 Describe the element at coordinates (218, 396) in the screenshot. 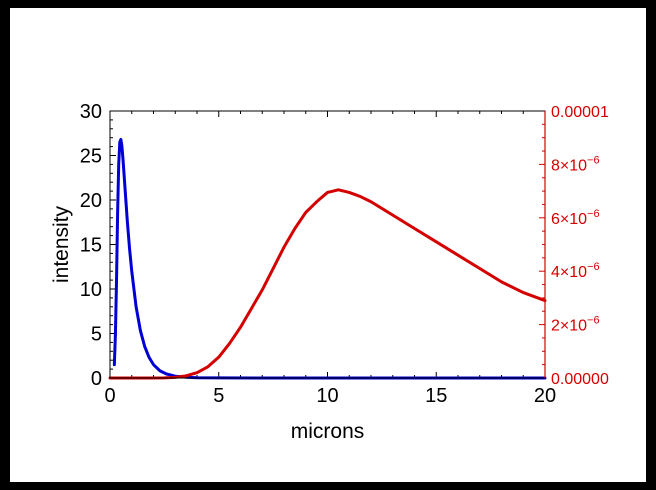

I see `x-tick-label: 5` at that location.